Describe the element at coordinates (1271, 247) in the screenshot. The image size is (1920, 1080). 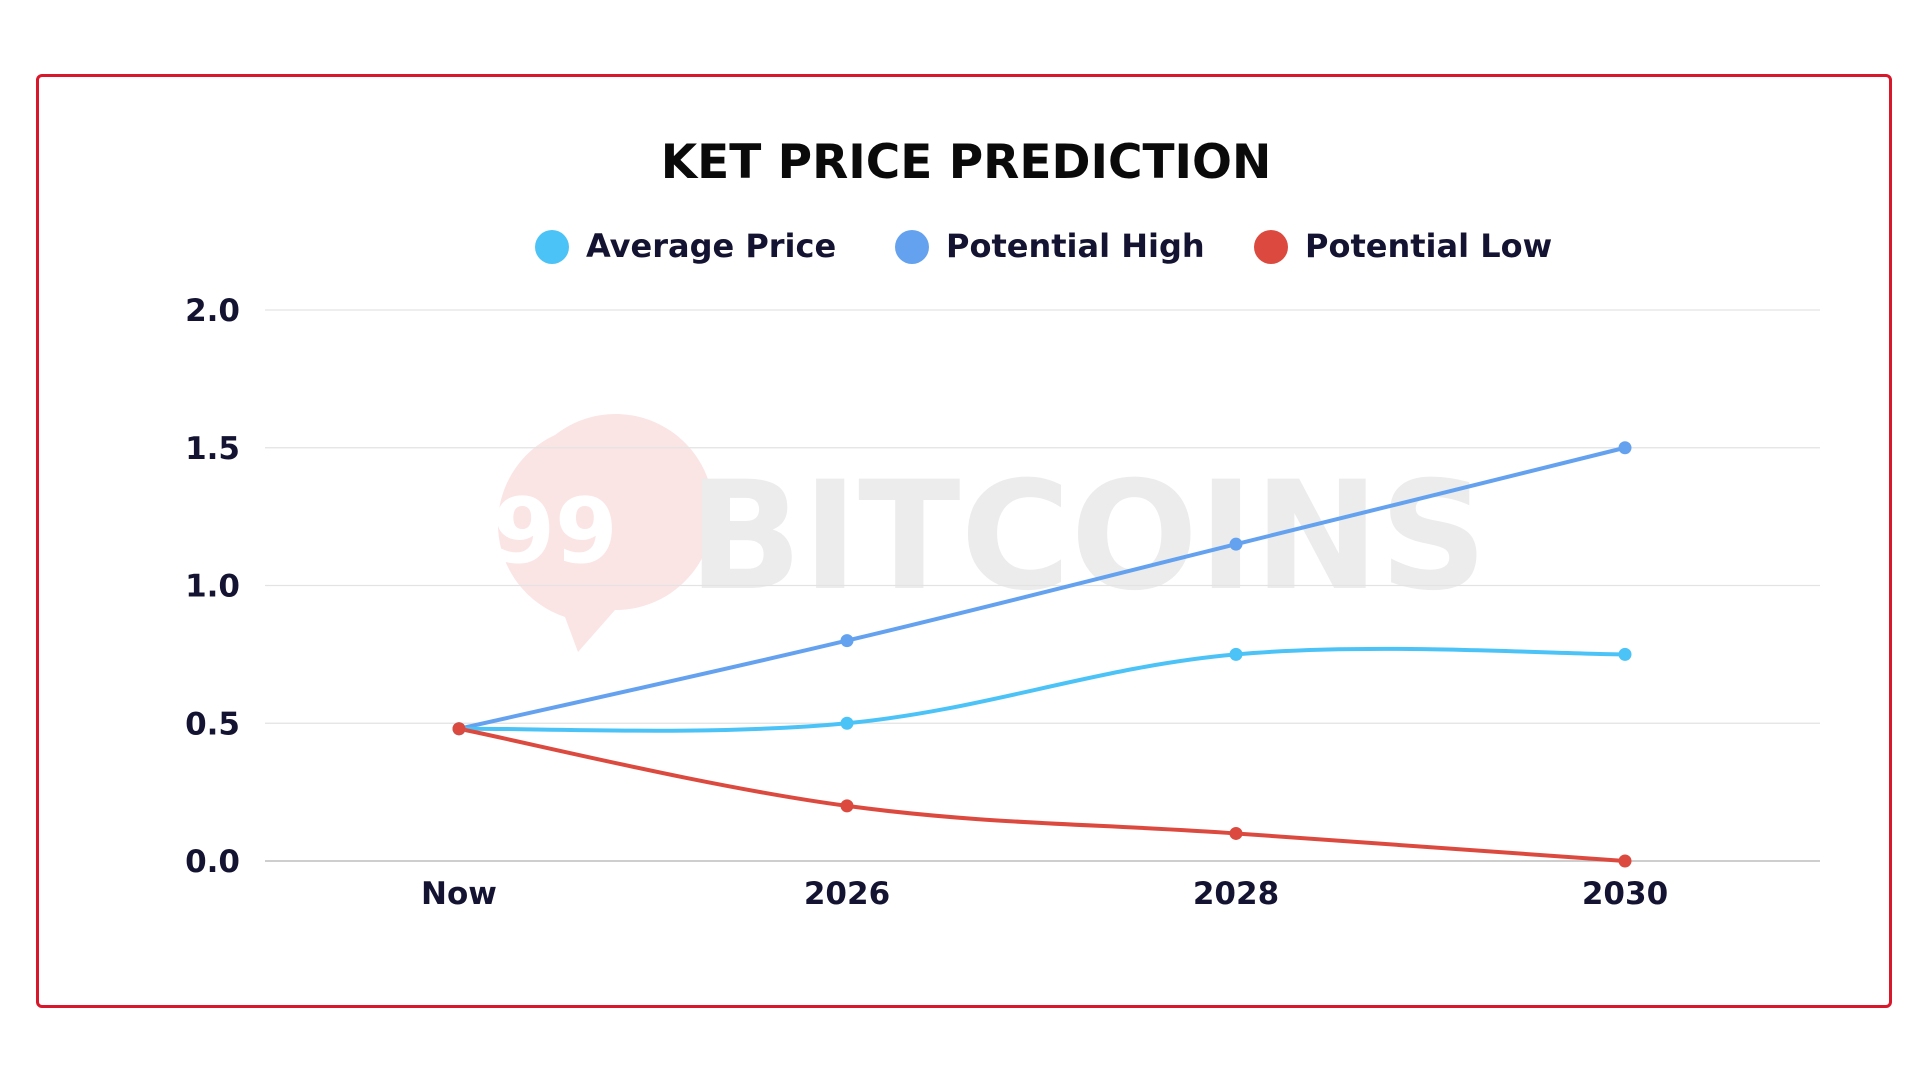
I see `legend-marker-potential-low` at that location.